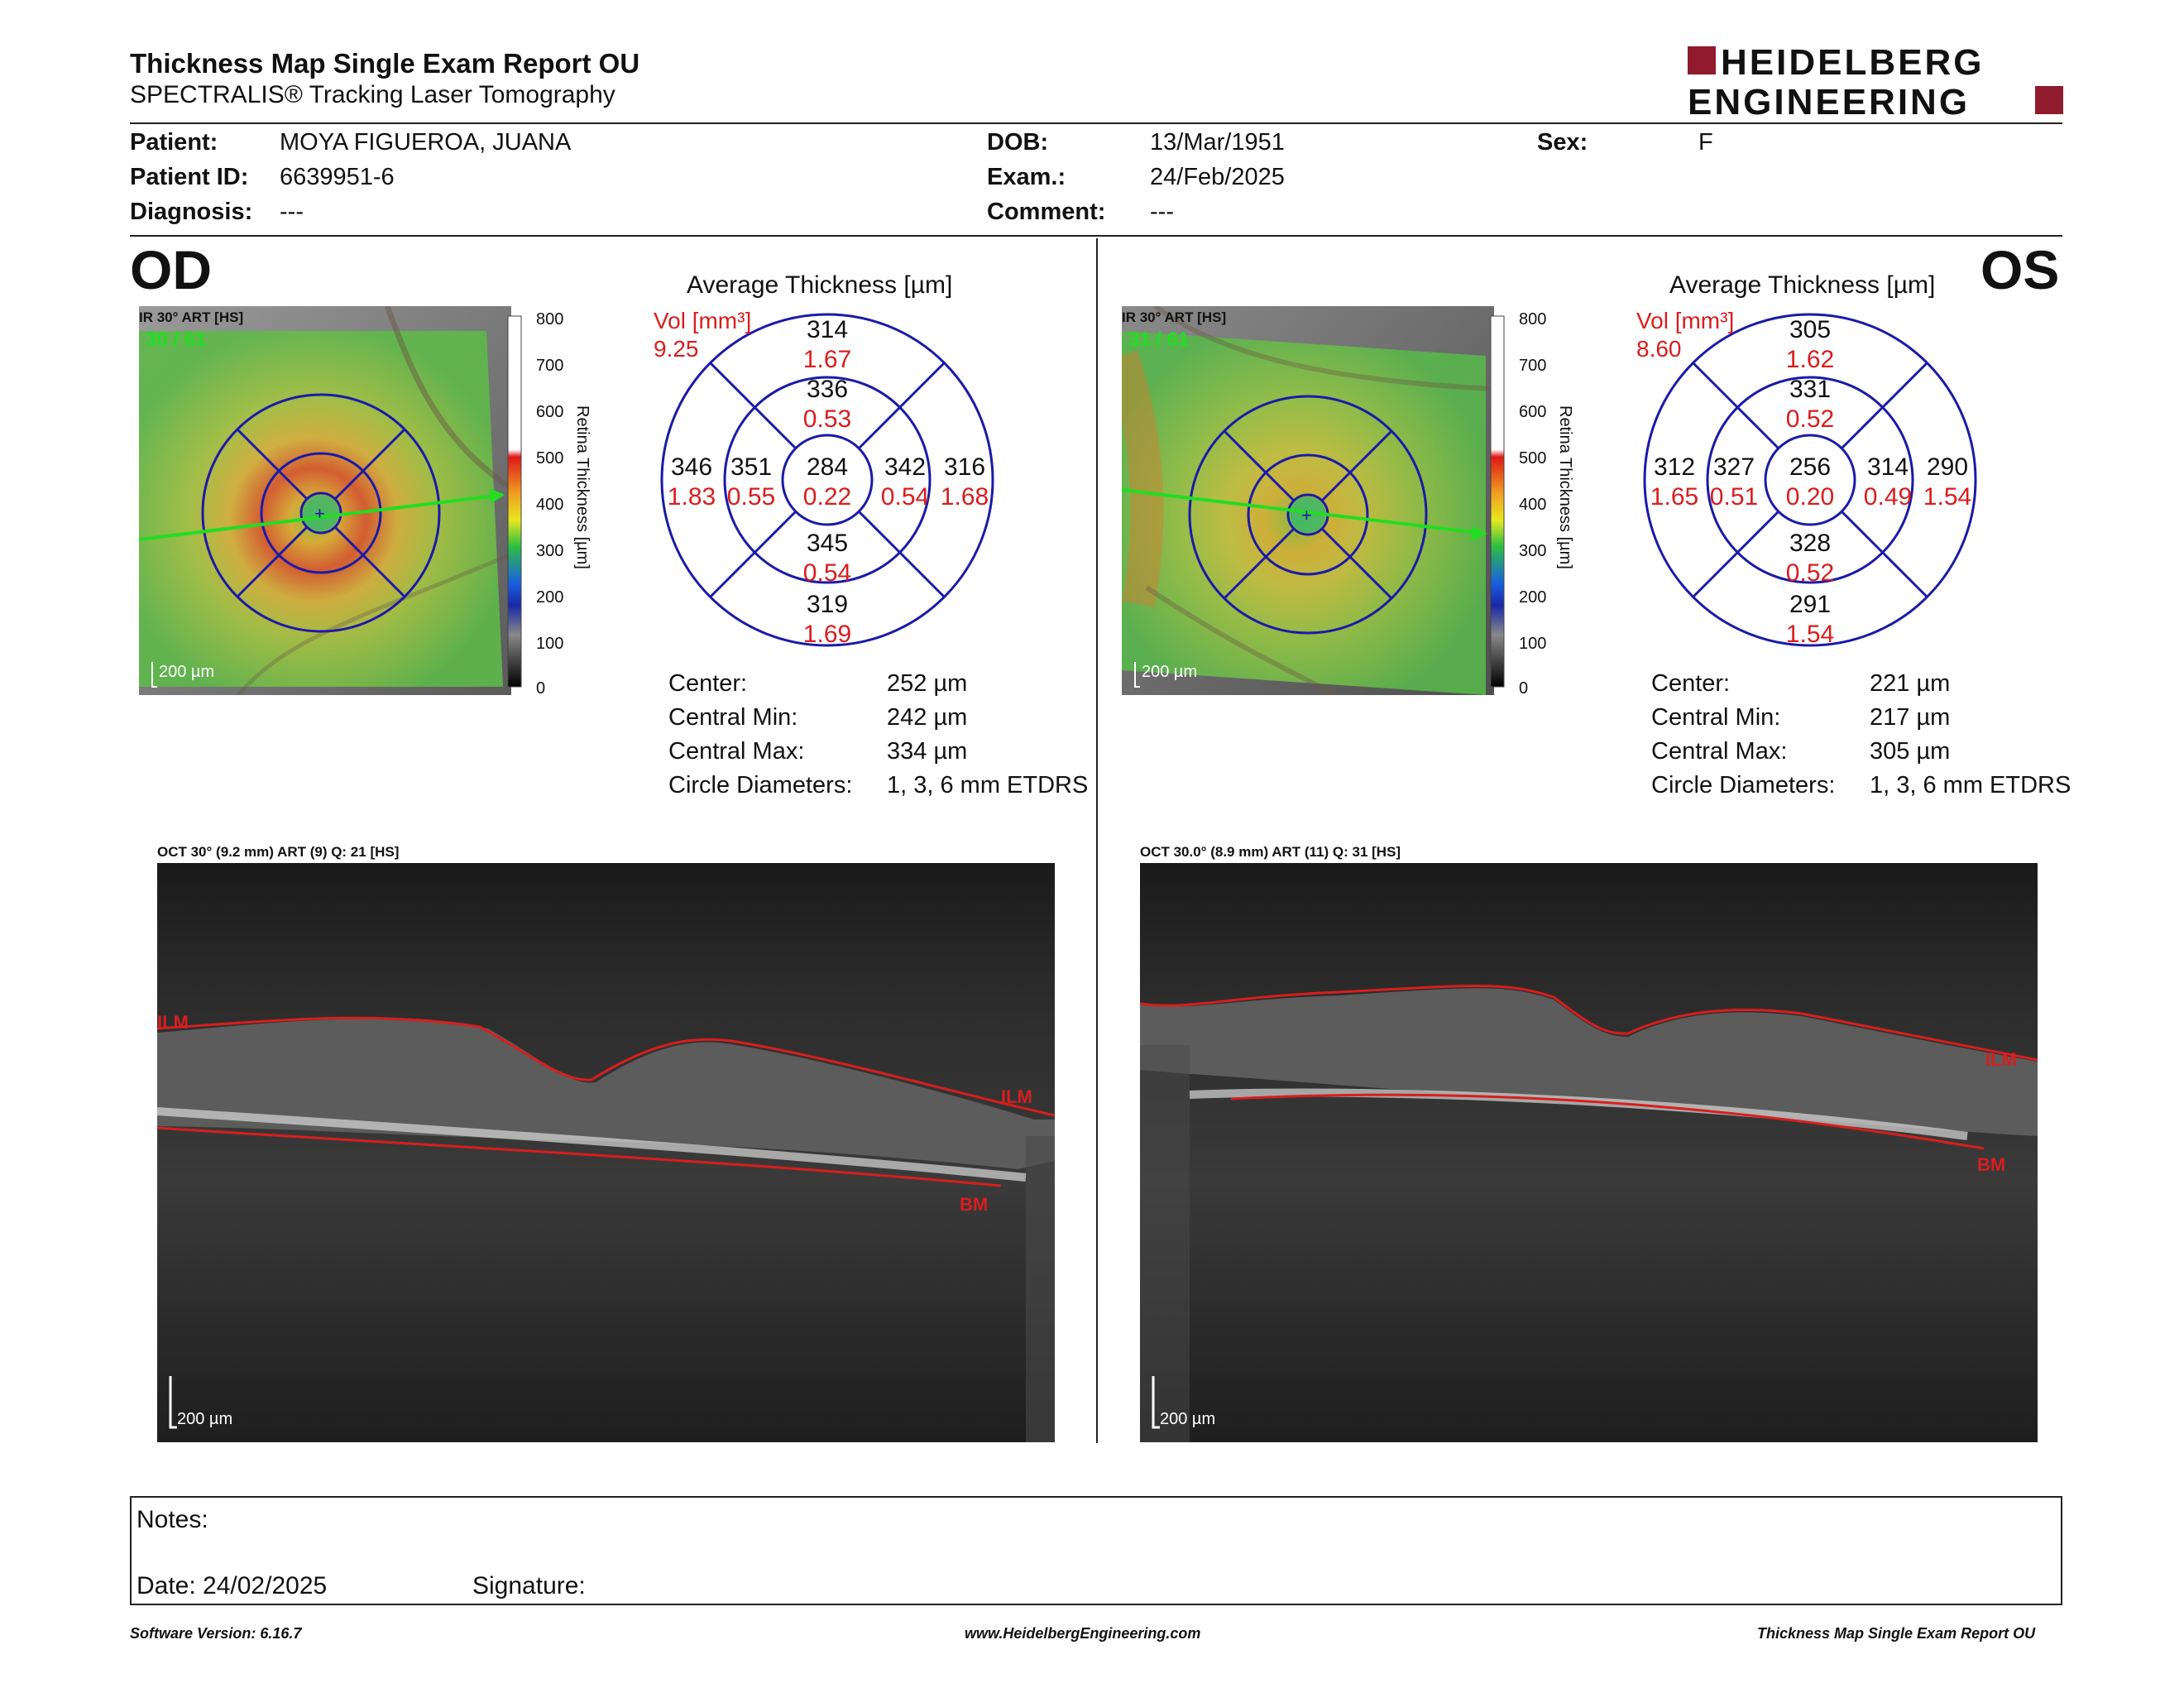  Describe the element at coordinates (606, 1066) in the screenshot. I see `od-ilm-line` at that location.